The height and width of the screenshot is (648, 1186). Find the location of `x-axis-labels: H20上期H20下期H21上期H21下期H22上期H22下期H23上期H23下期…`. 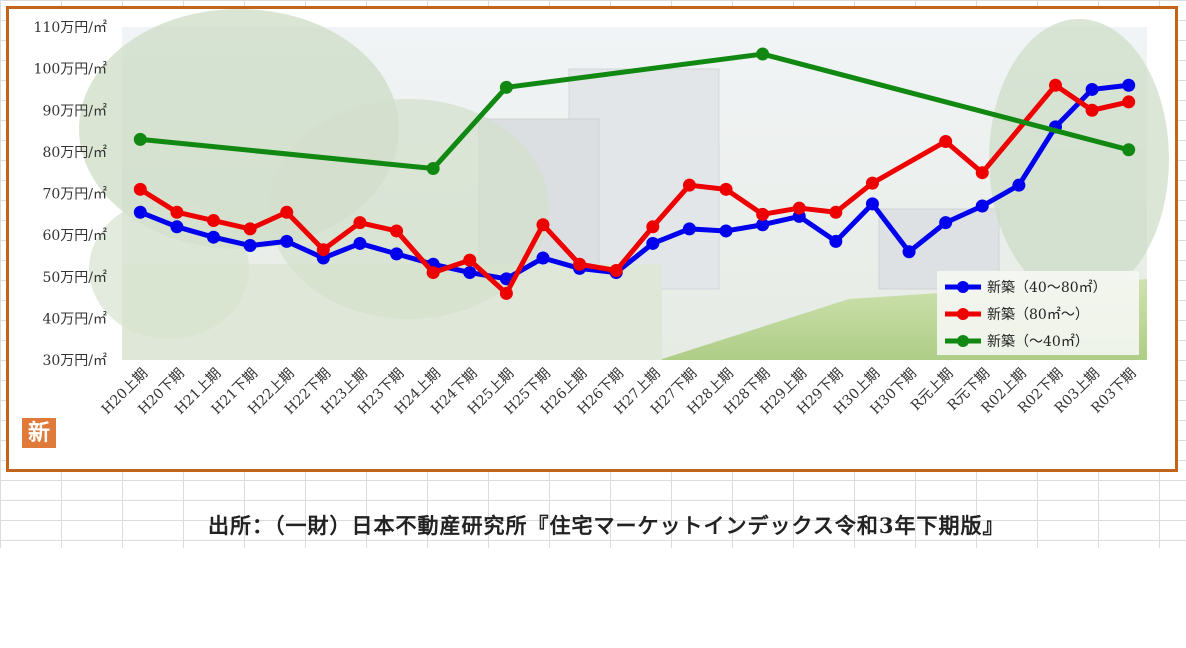

x-axis-labels: H20上期H20下期H21上期H21下期H22上期H22下期H23上期H23下期… is located at coordinates (619, 392).